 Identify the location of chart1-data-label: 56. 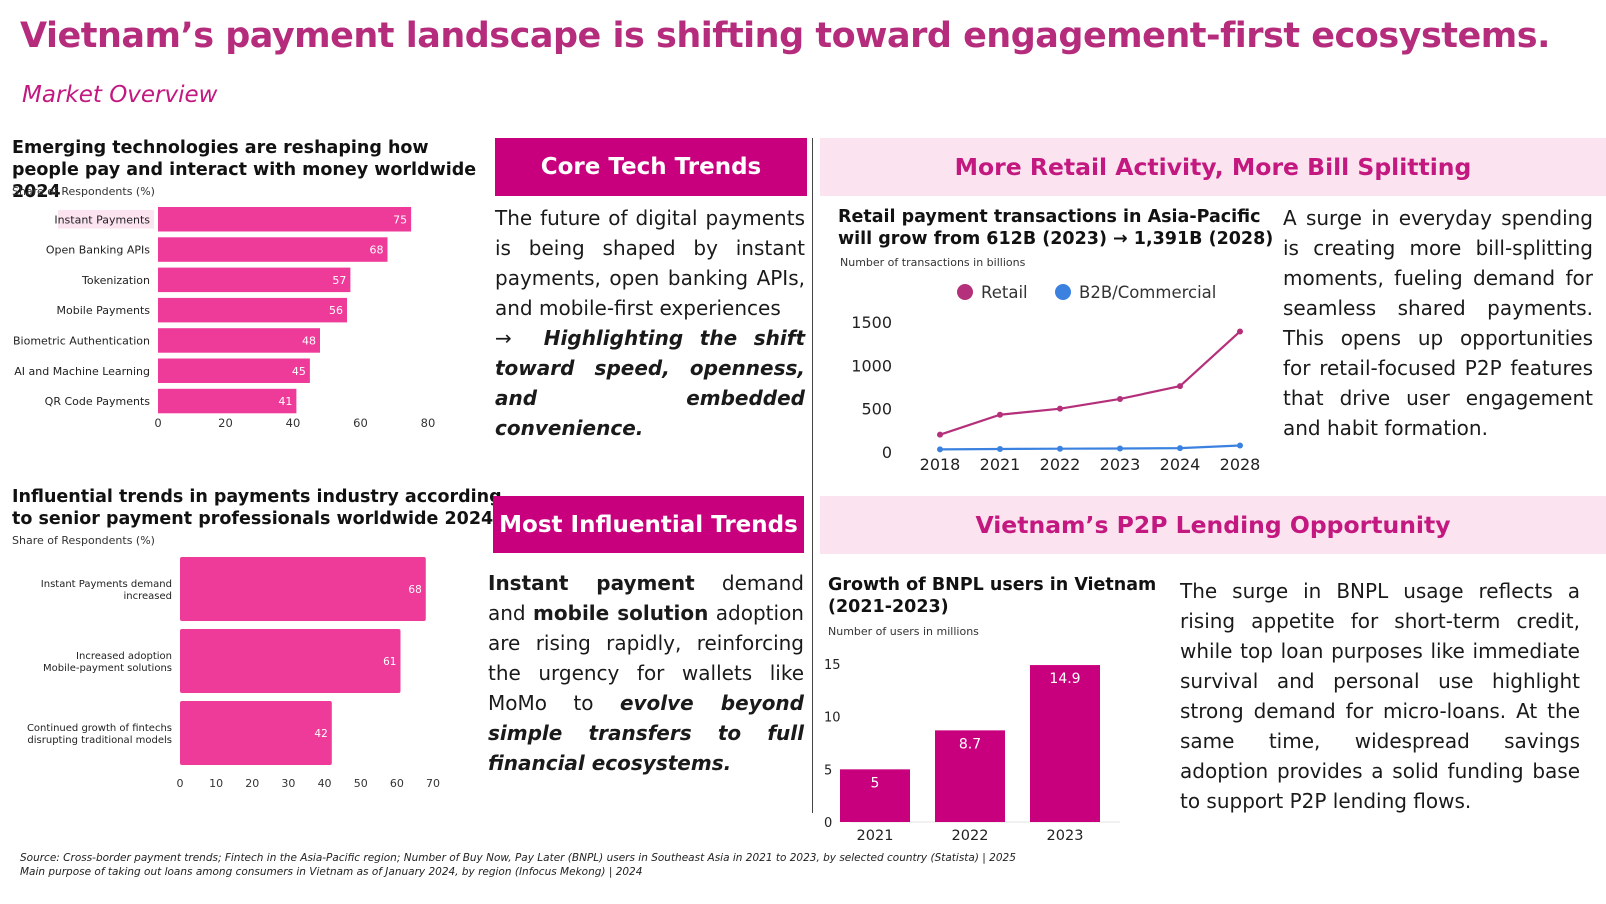
(336, 310).